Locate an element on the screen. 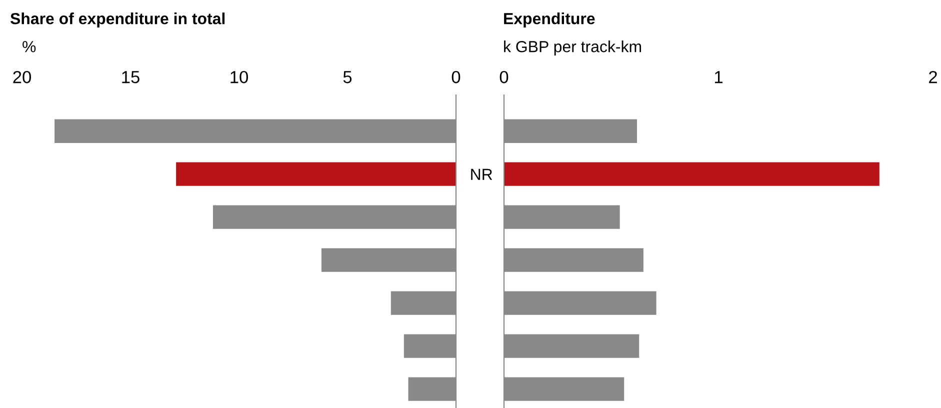 This screenshot has width=941, height=408. chart-title: Expenditure is located at coordinates (549, 20).